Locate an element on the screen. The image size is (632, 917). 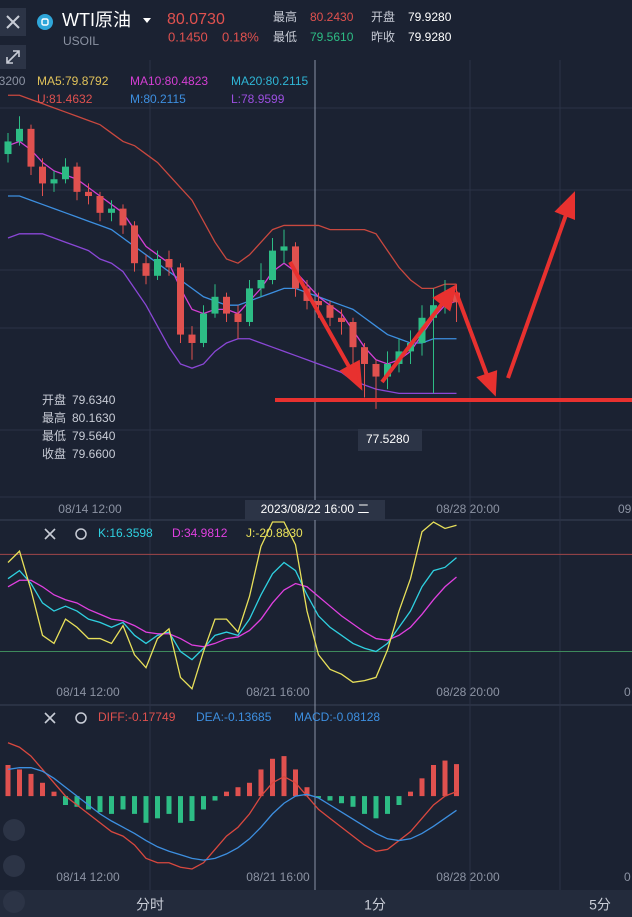
tab-bar is located at coordinates (316, 903).